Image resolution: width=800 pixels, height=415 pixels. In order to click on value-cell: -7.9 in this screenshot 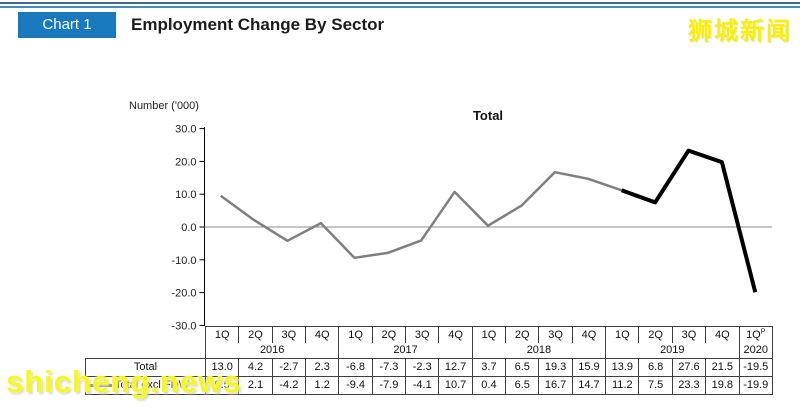, I will do `click(389, 385)`.